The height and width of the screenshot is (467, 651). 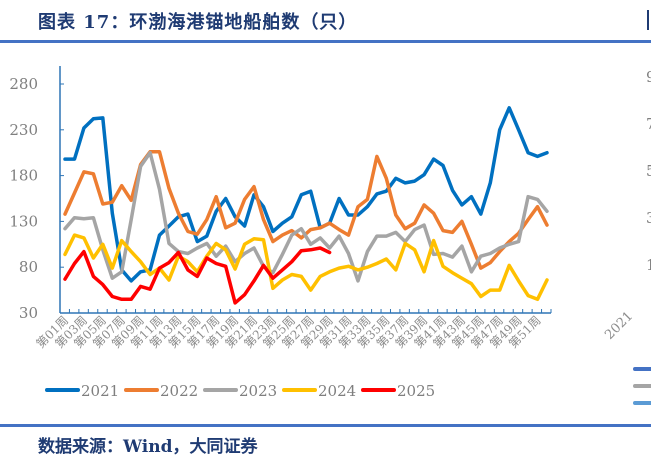 I want to click on y-tick-label: 30, so click(x=28, y=313).